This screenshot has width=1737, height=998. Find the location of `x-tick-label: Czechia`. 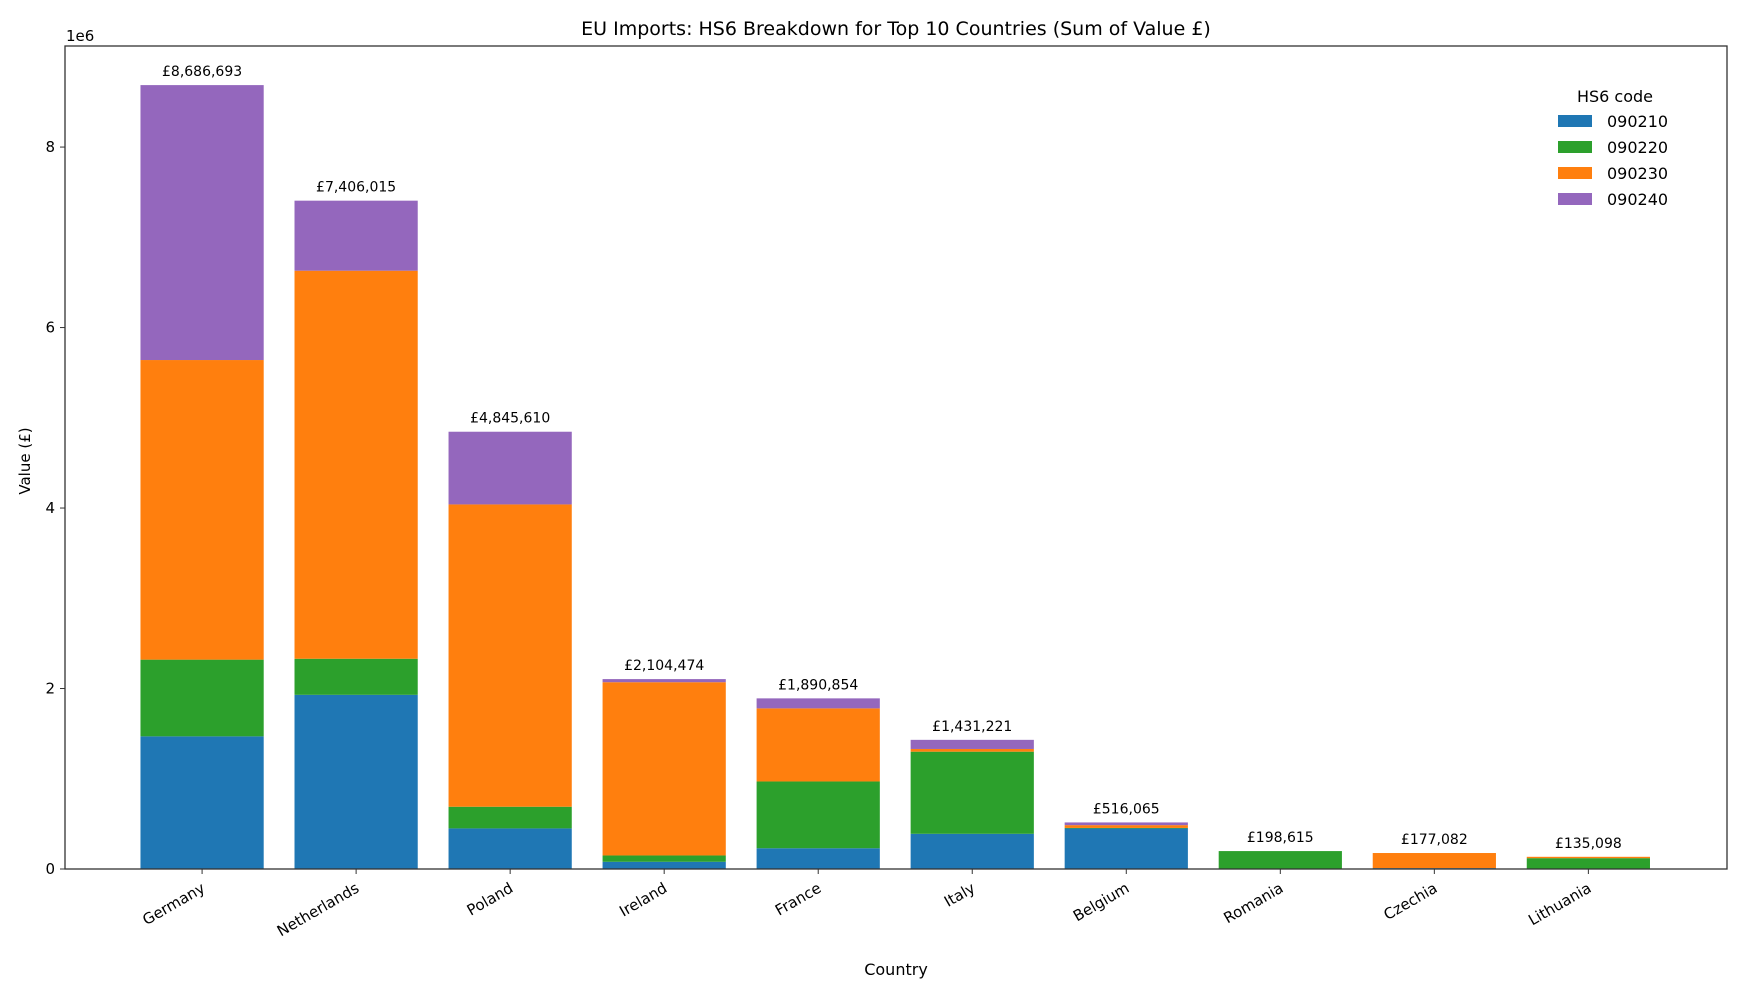

x-tick-label: Czechia is located at coordinates (1411, 901).